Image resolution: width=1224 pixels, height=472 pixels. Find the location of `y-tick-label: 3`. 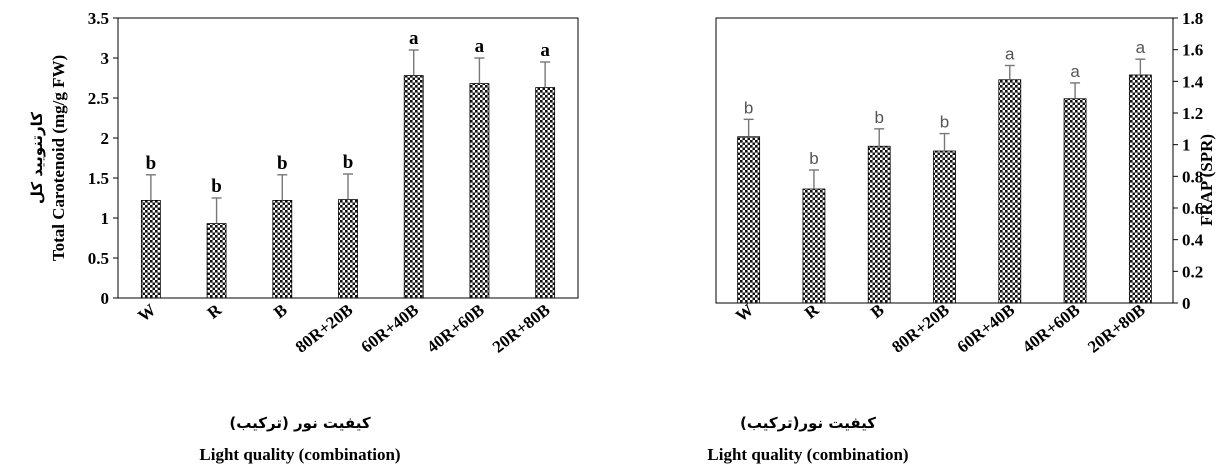

y-tick-label: 3 is located at coordinates (105, 58).